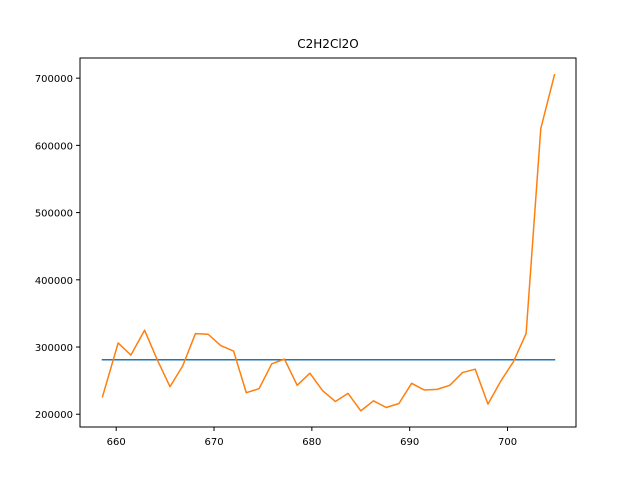 This screenshot has width=640, height=480. What do you see at coordinates (311, 442) in the screenshot?
I see `x-tick-label: 680` at bounding box center [311, 442].